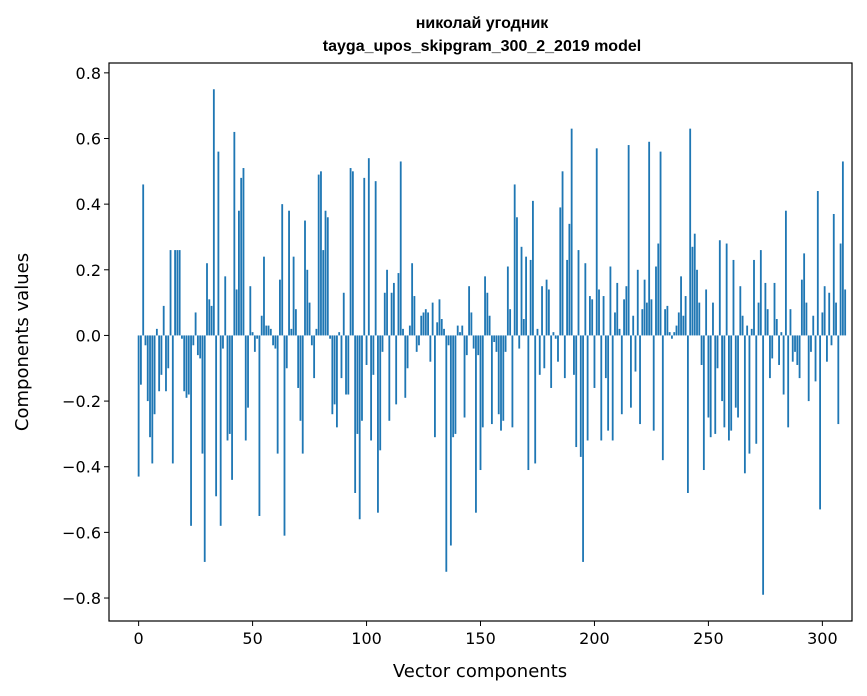 Image resolution: width=867 pixels, height=696 pixels. What do you see at coordinates (88, 138) in the screenshot?
I see `y-tick-label: 0.6` at bounding box center [88, 138].